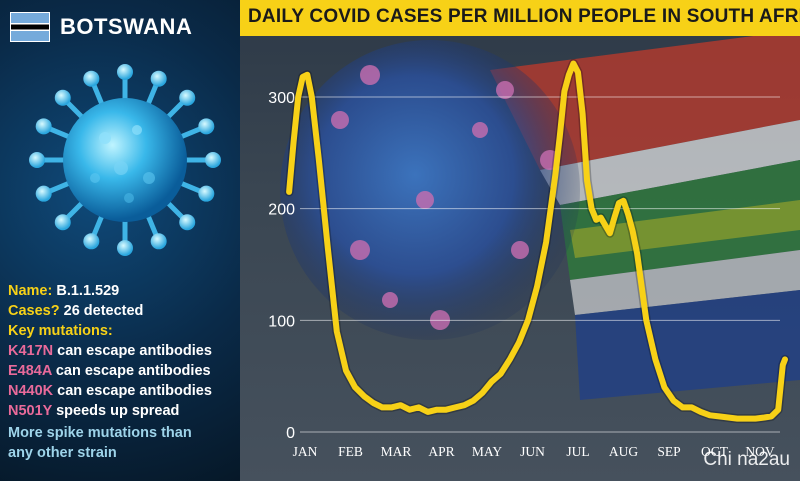 The width and height of the screenshot is (800, 481). What do you see at coordinates (396, 451) in the screenshot?
I see `x-tick-label: MAR` at bounding box center [396, 451].